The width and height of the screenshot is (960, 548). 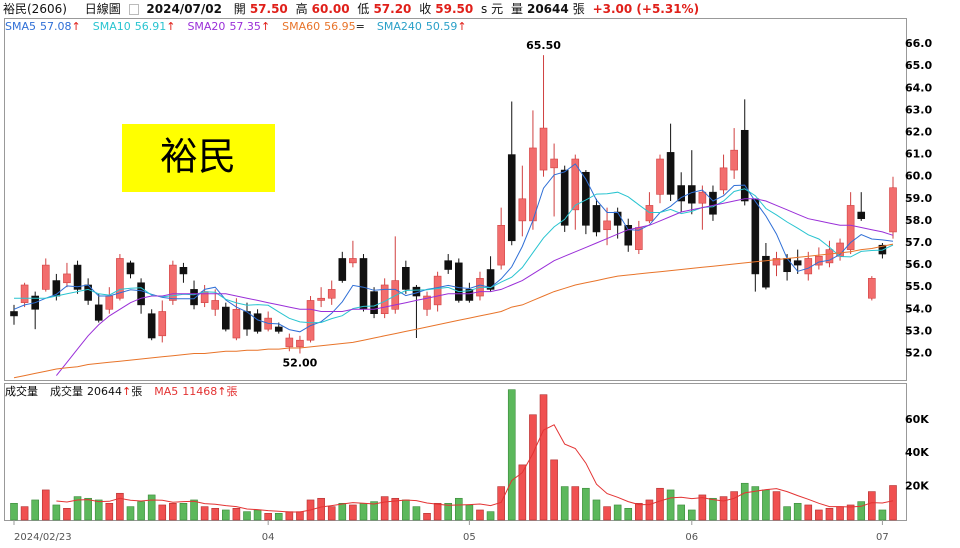 I want to click on y-tick-label: 60K, so click(x=917, y=419).